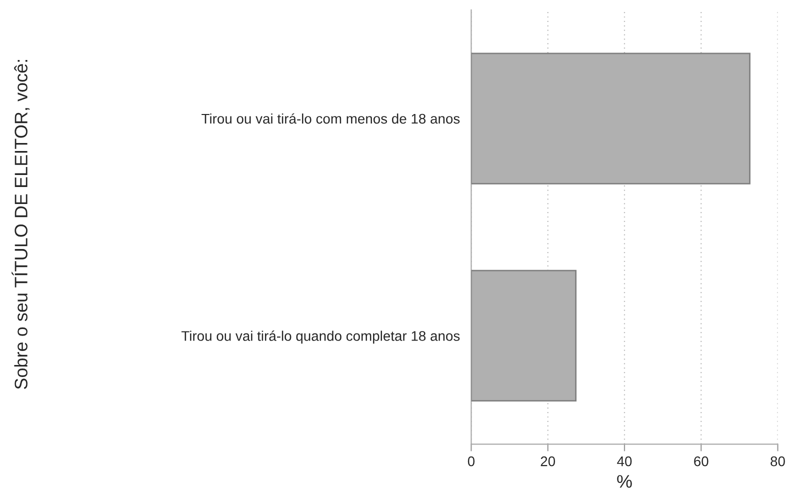  What do you see at coordinates (701, 461) in the screenshot?
I see `x-tick-label: 60` at bounding box center [701, 461].